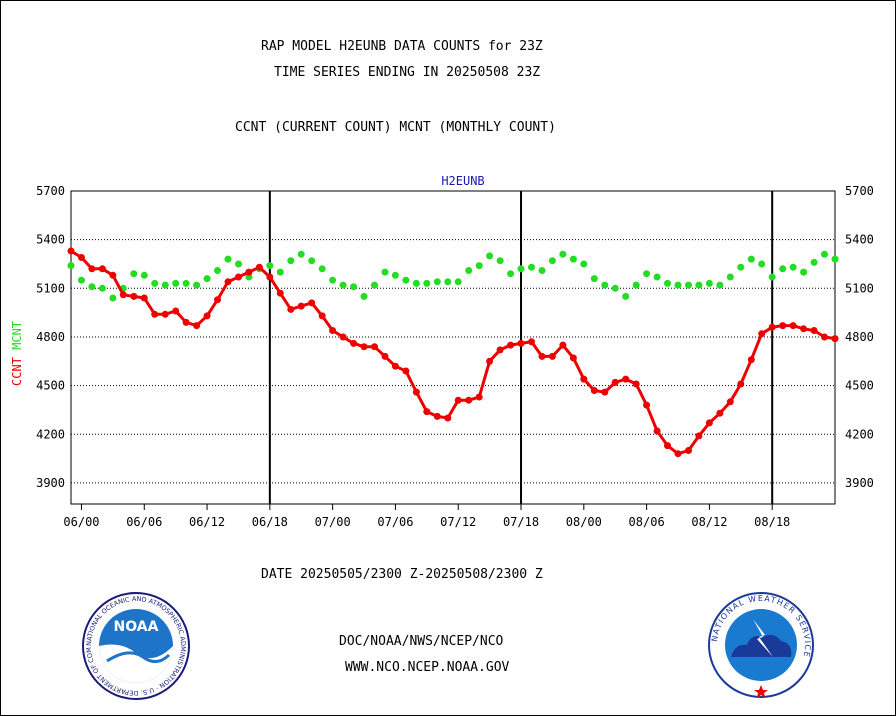 The height and width of the screenshot is (716, 896). What do you see at coordinates (207, 522) in the screenshot?
I see `x-tick-label: 06/12` at bounding box center [207, 522].